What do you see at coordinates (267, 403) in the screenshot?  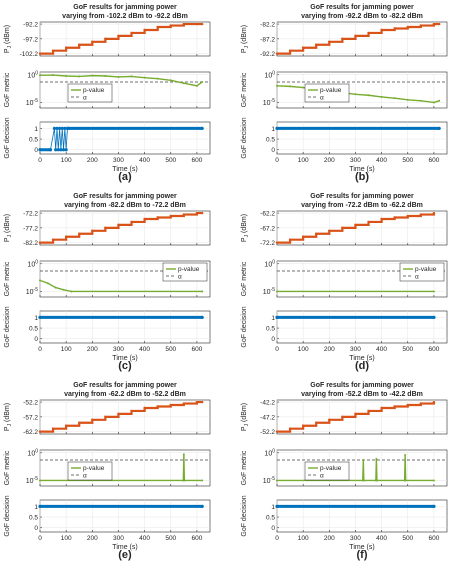 I see `y-tick-label: -42.2` at bounding box center [267, 403].